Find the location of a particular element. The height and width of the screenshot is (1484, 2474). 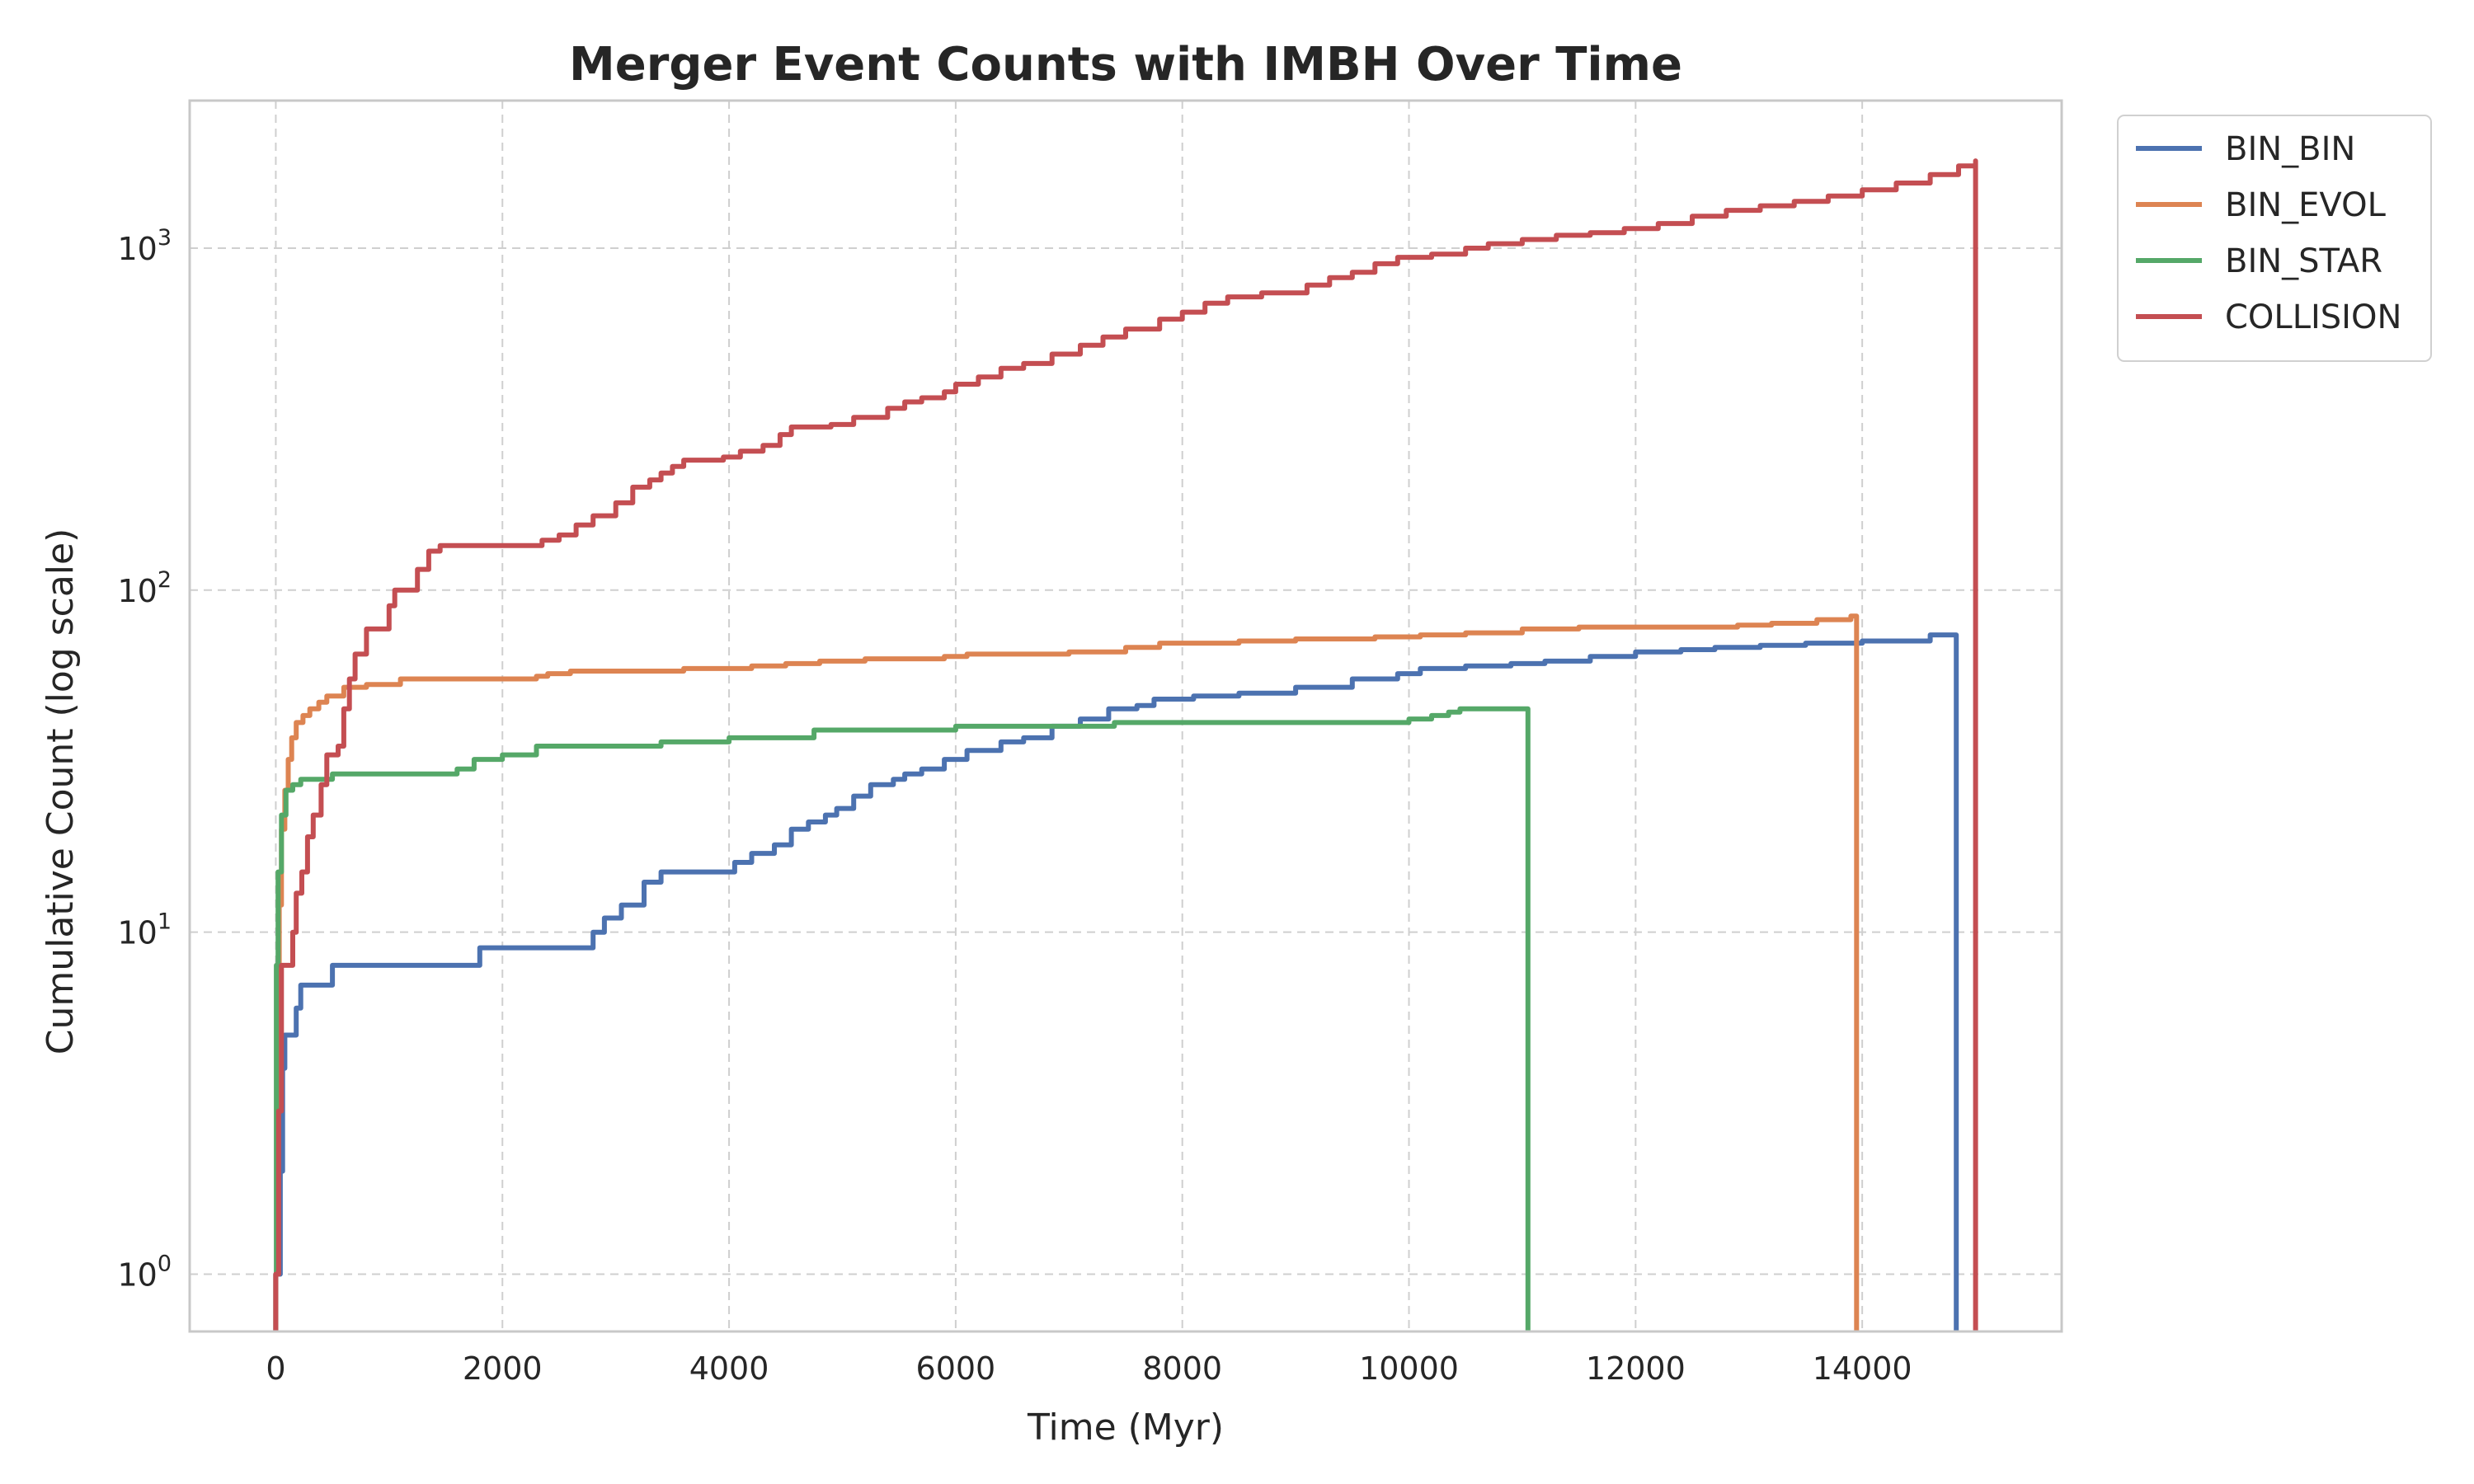

legend-label-bin-star: BIN_STAR is located at coordinates (2303, 261).